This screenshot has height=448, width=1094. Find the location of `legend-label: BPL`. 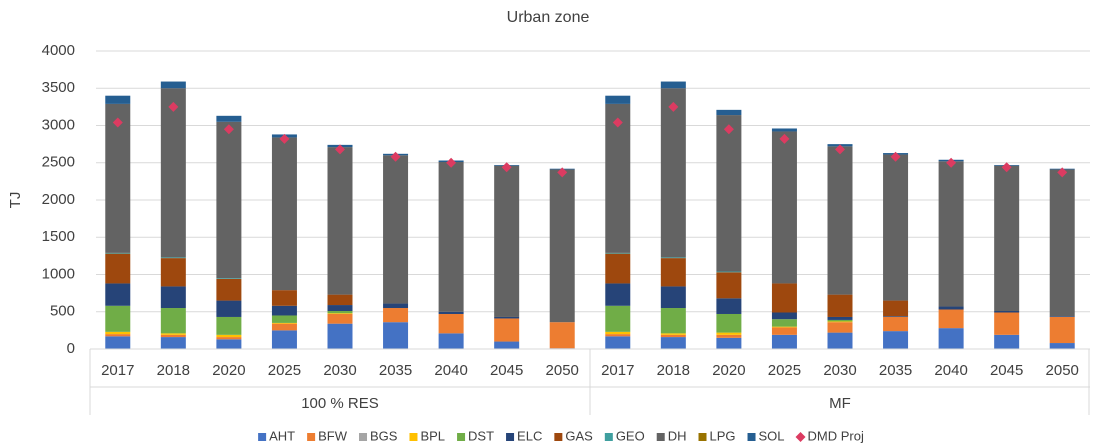

legend-label: BPL is located at coordinates (432, 435).